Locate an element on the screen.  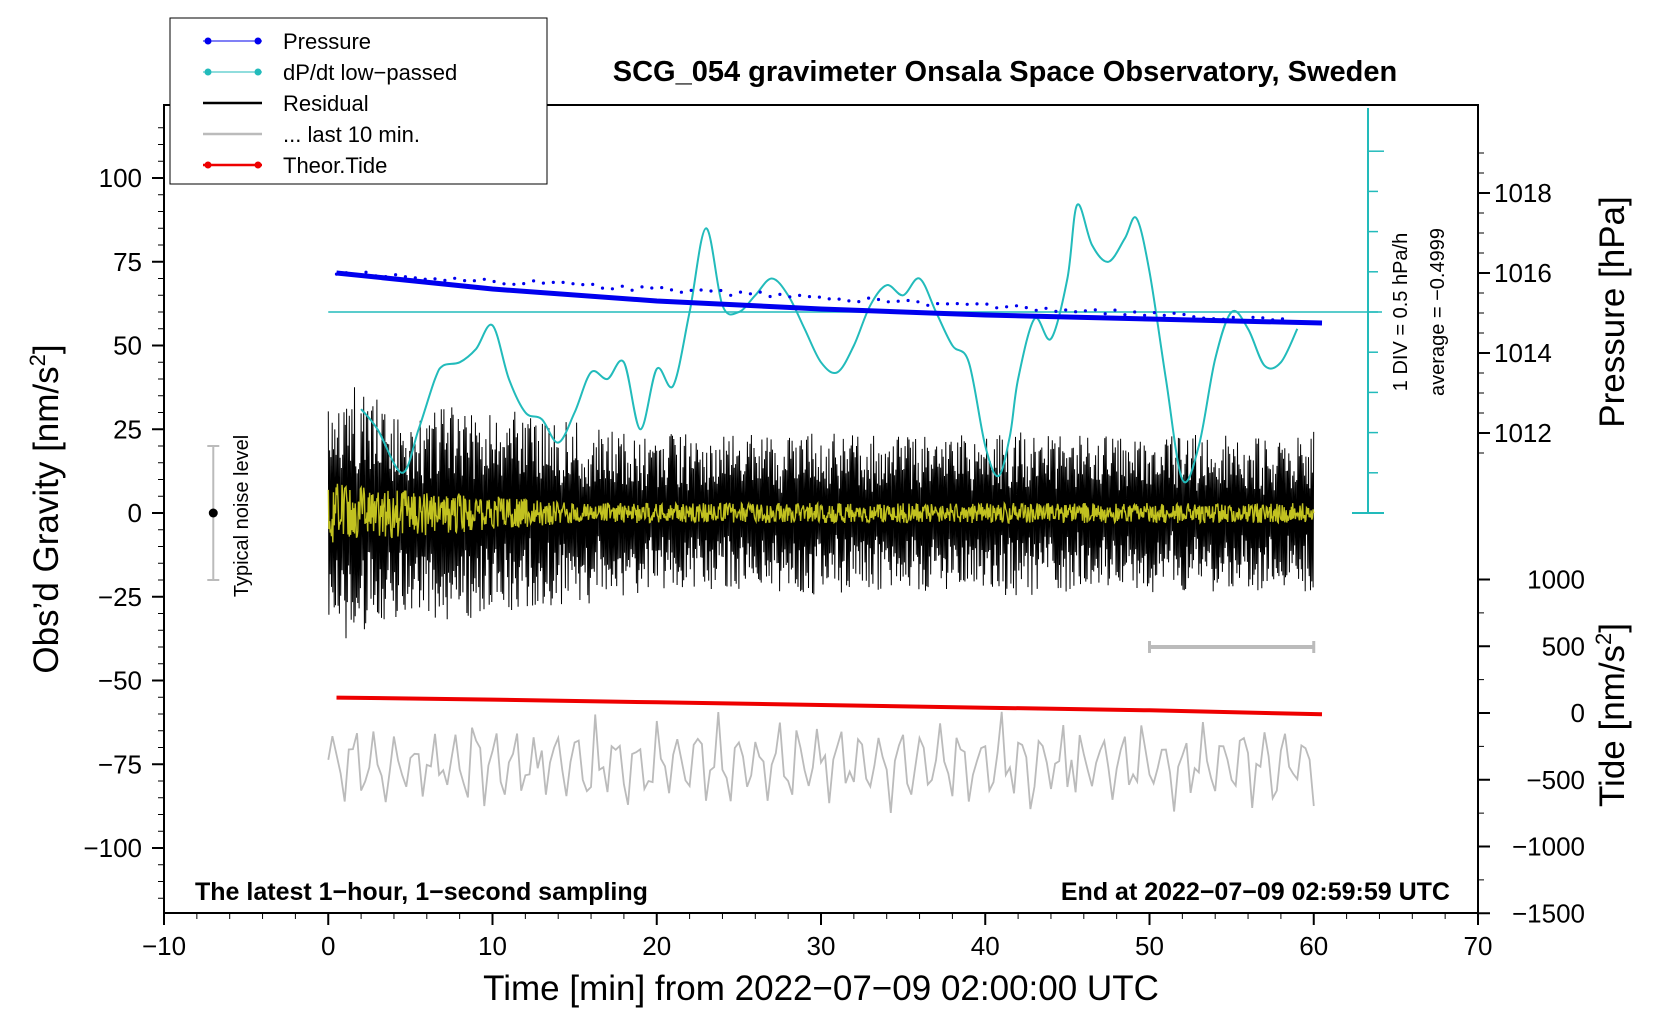
legend-label: dP/dt low−passed is located at coordinates (370, 72).